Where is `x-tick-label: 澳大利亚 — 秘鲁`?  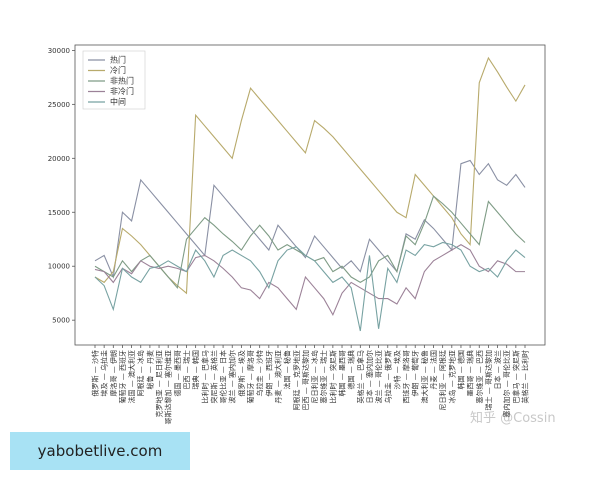
x-tick-label: 澳大利亚 — 秘鲁 is located at coordinates (424, 376).